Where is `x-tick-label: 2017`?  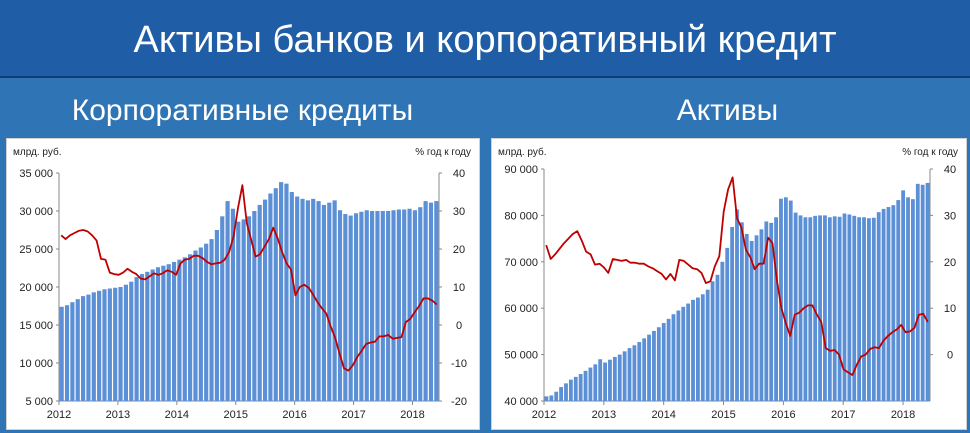 x-tick-label: 2017 is located at coordinates (843, 415).